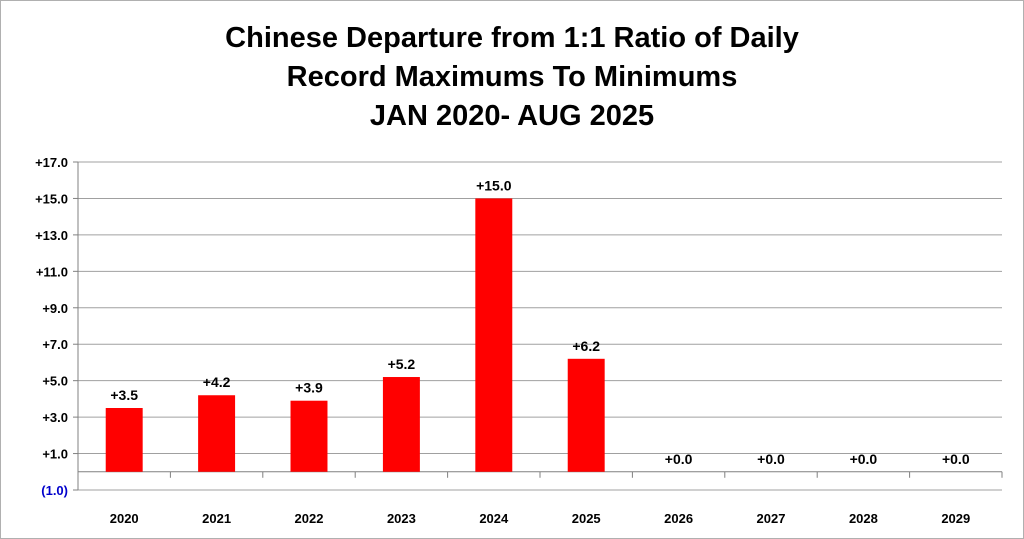  Describe the element at coordinates (55, 381) in the screenshot. I see `y-tick-label: +5.0` at that location.